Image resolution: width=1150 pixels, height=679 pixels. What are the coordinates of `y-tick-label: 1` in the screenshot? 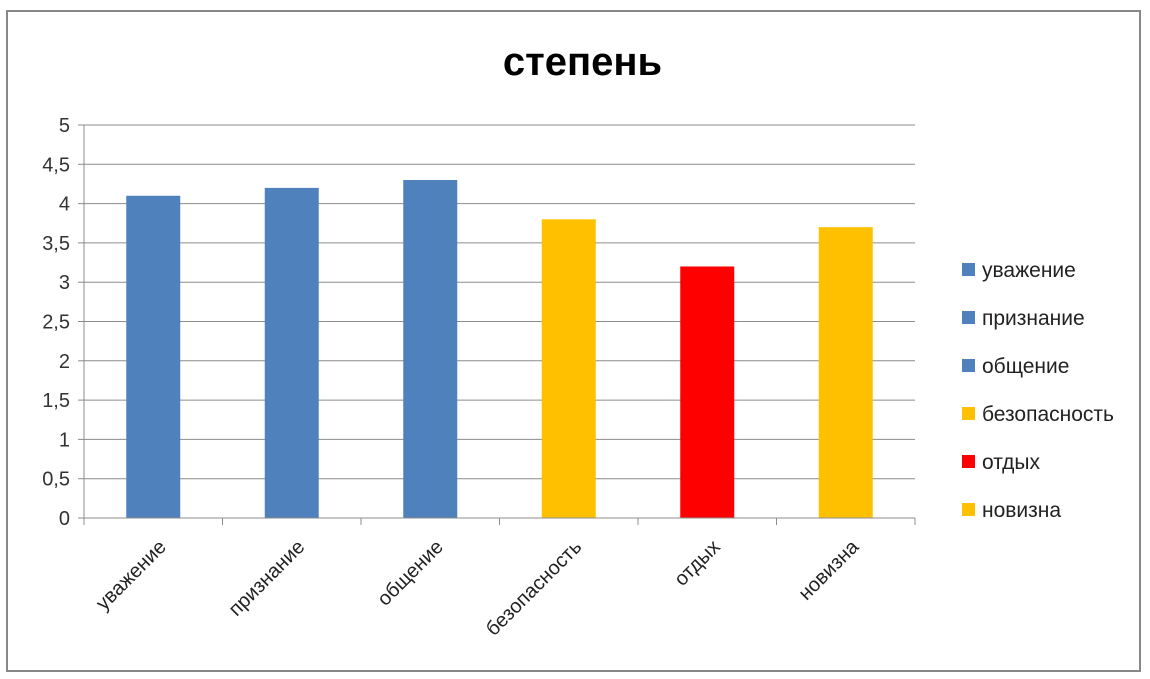 It's located at (64, 440).